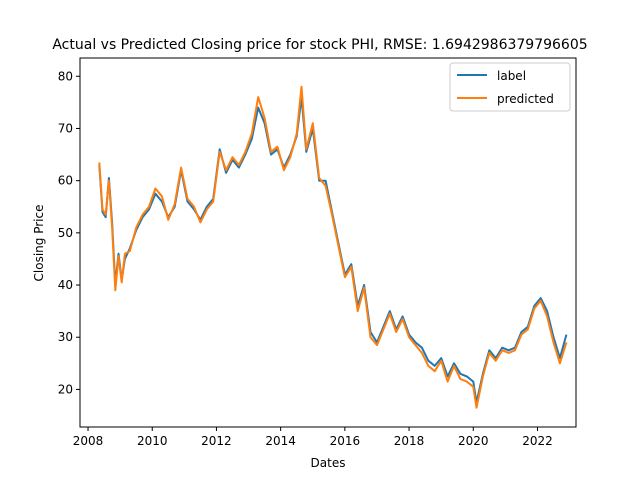 This screenshot has width=640, height=480. I want to click on x-tick-label: 2014, so click(280, 441).